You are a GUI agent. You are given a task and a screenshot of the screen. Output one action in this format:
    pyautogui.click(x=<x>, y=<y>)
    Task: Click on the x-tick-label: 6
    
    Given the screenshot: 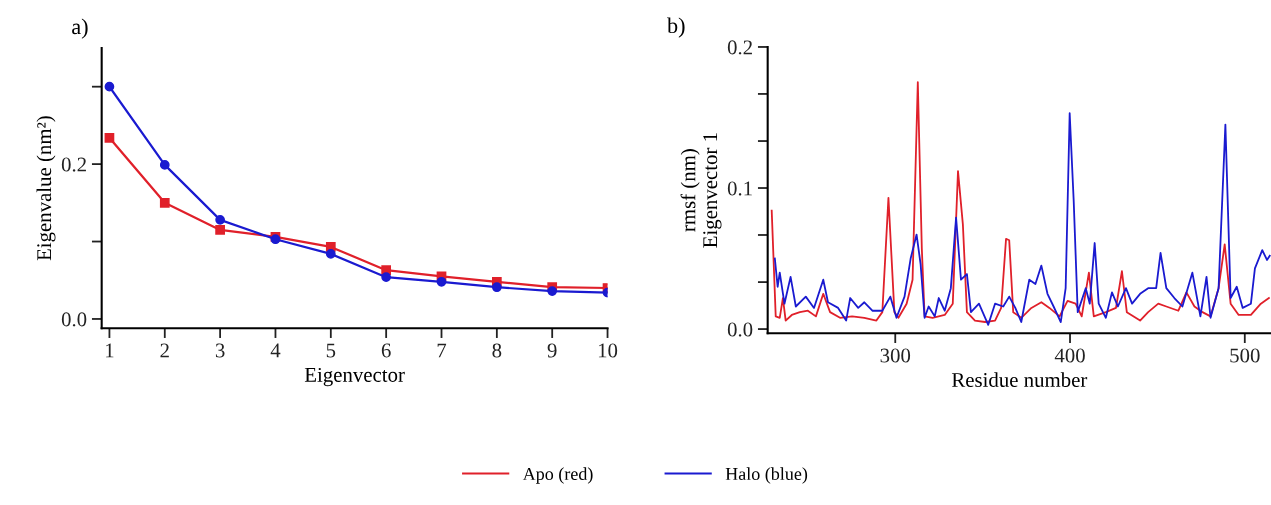 What is the action you would take?
    pyautogui.click(x=386, y=350)
    